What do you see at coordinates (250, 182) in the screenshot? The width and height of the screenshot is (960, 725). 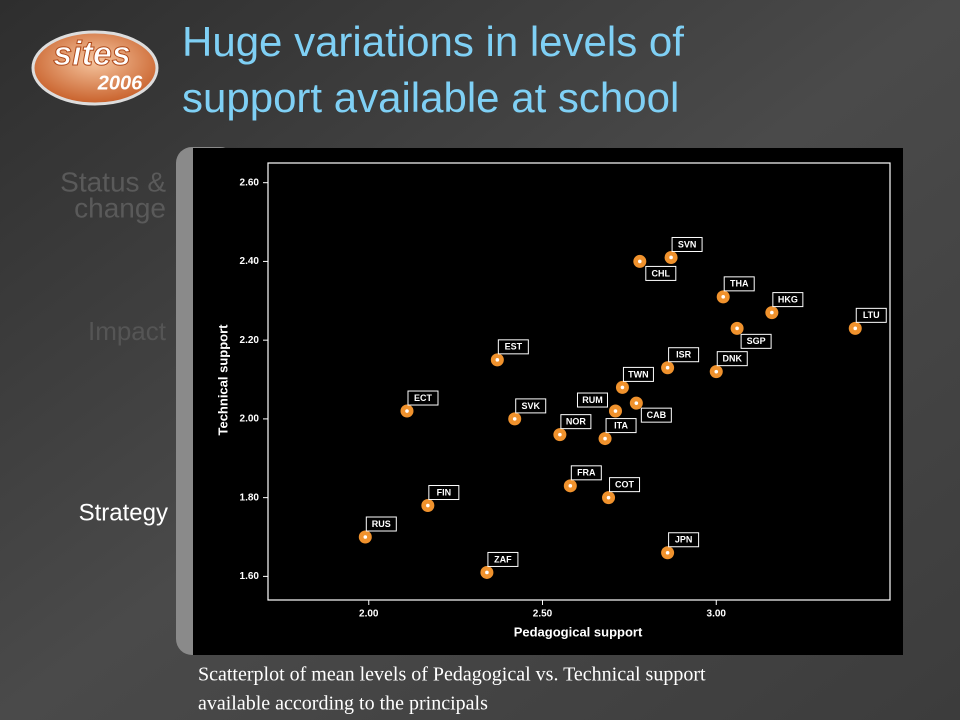 I see `y-tick-label: 2.60` at bounding box center [250, 182].